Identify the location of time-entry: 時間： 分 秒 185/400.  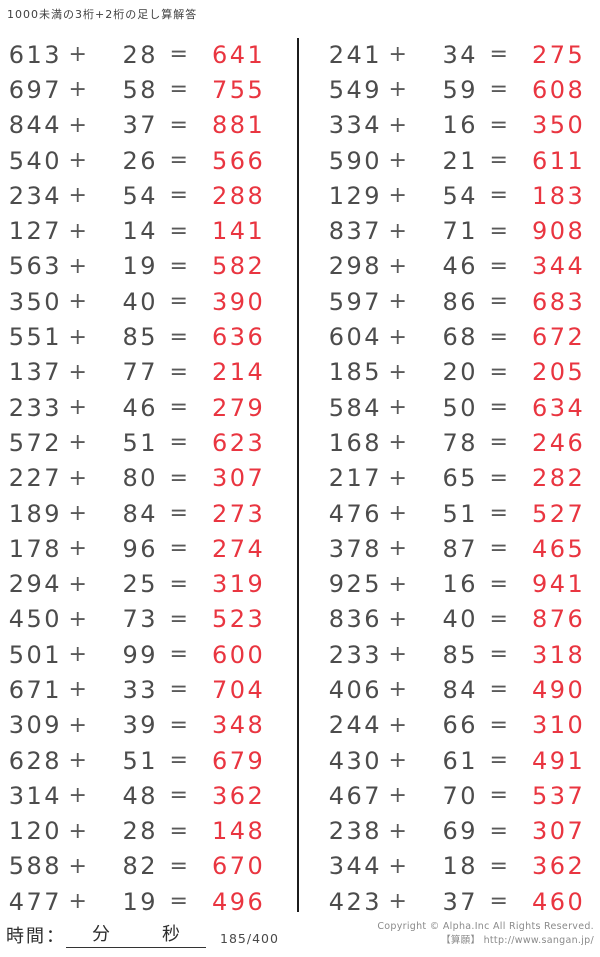
(142, 934).